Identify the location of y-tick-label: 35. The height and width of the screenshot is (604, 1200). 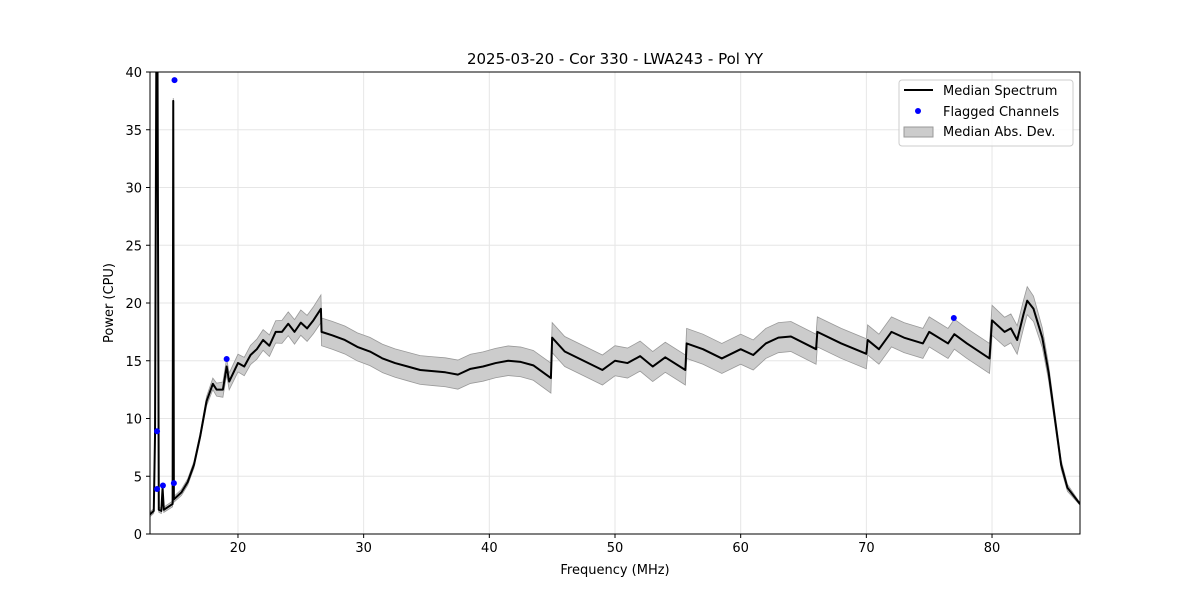
(133, 131).